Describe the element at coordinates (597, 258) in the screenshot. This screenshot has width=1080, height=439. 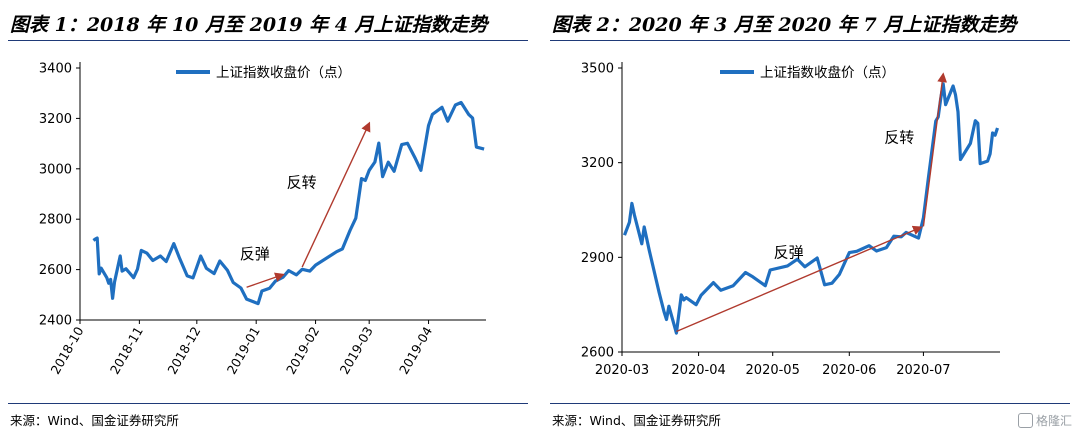
I see `y-tick-label: 2900` at that location.